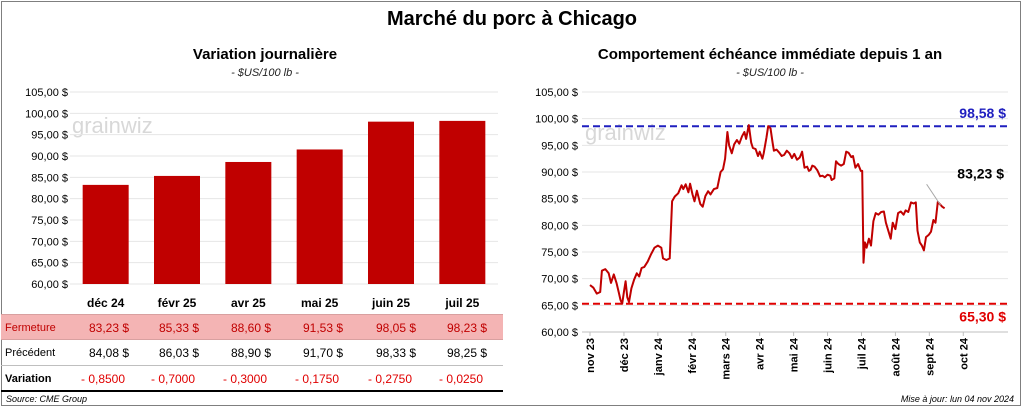 The height and width of the screenshot is (409, 1024). I want to click on x-tick-label: avr 24, so click(761, 353).